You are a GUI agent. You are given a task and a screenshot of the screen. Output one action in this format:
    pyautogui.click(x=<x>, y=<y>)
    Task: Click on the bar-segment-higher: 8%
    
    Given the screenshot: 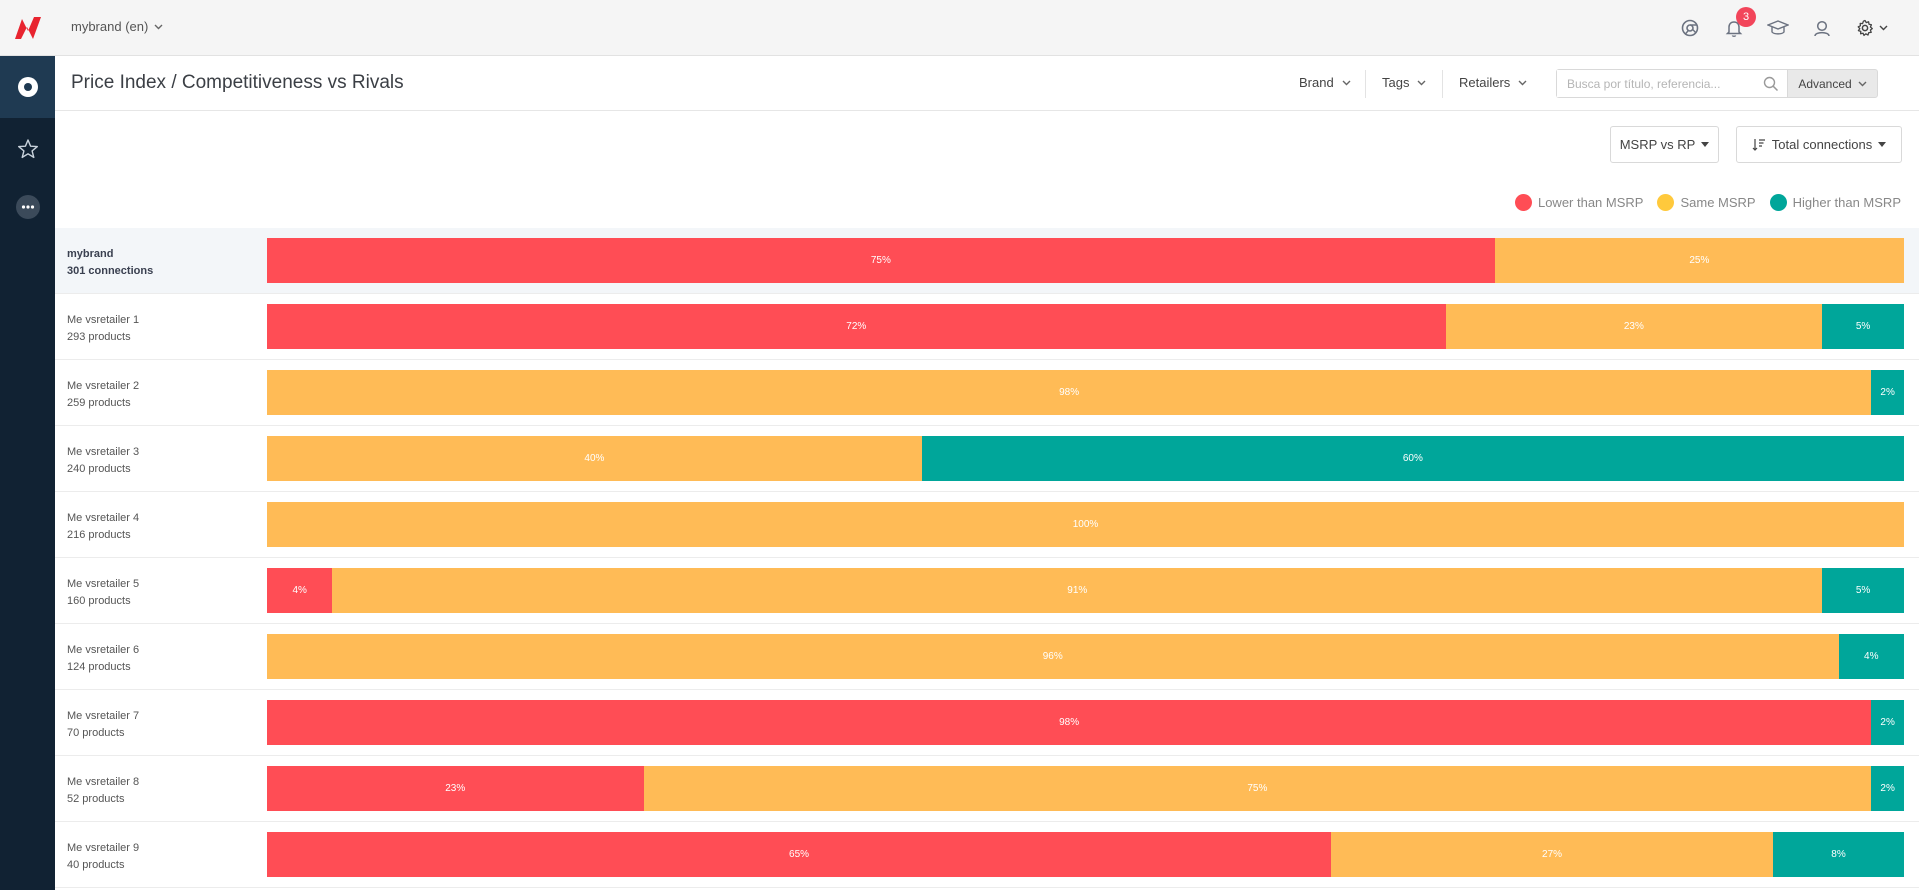 What is the action you would take?
    pyautogui.click(x=1838, y=854)
    